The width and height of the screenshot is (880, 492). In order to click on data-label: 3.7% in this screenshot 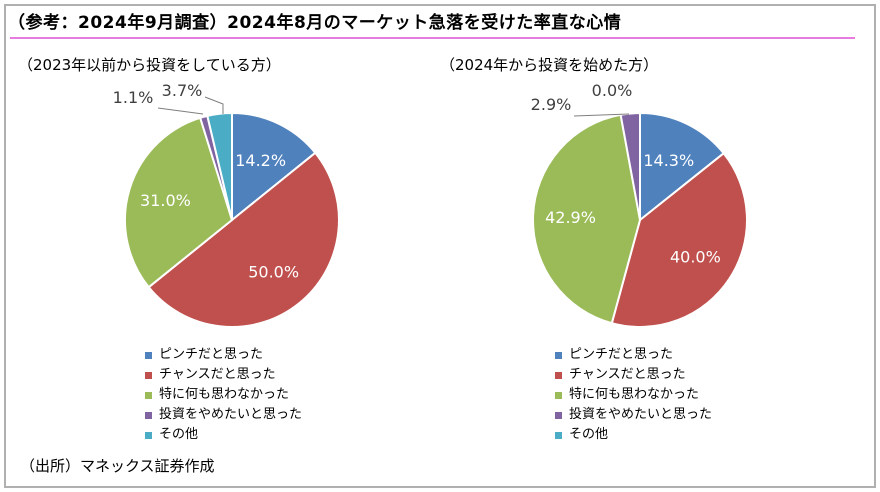, I will do `click(182, 90)`.